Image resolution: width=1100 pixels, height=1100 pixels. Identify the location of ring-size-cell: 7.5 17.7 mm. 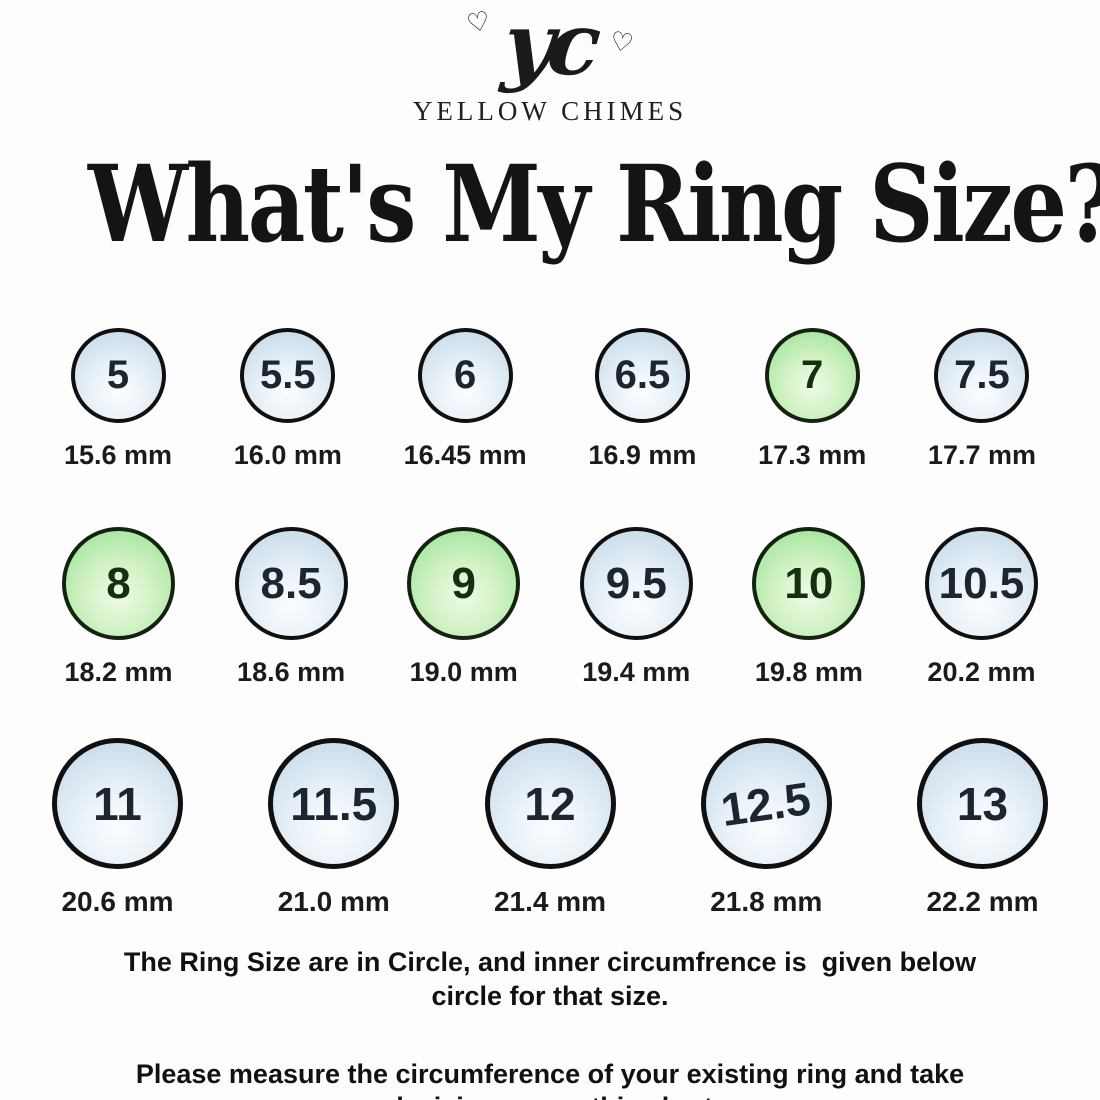
(982, 399).